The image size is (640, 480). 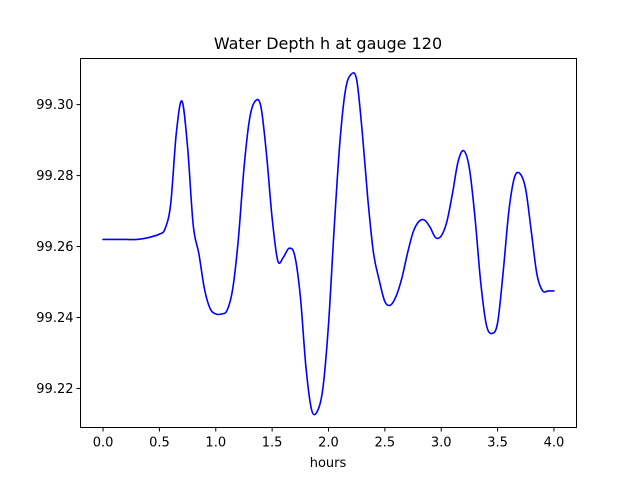 I want to click on y-tick-label: 99.24, so click(x=54, y=318).